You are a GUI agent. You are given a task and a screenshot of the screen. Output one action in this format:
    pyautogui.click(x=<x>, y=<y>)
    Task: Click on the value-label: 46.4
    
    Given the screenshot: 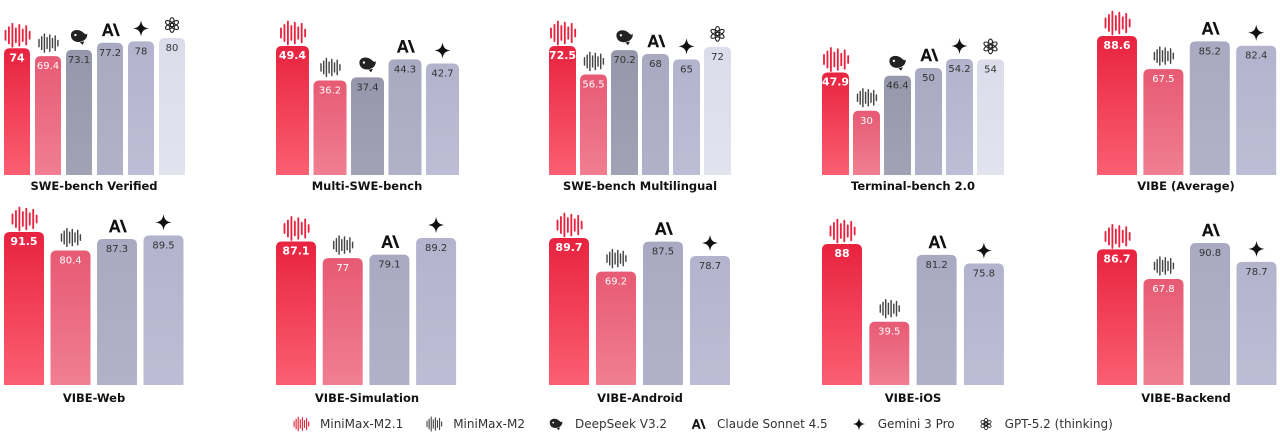 What is the action you would take?
    pyautogui.click(x=897, y=86)
    